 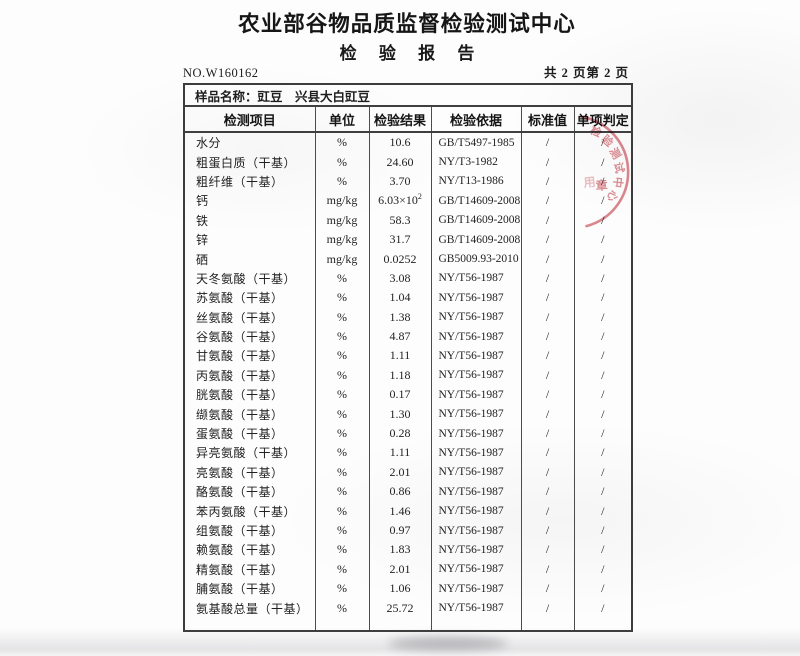 I want to click on table-row: 亮氨酸（干基）% 2.01 NY/T56-1987//, so click(x=408, y=472).